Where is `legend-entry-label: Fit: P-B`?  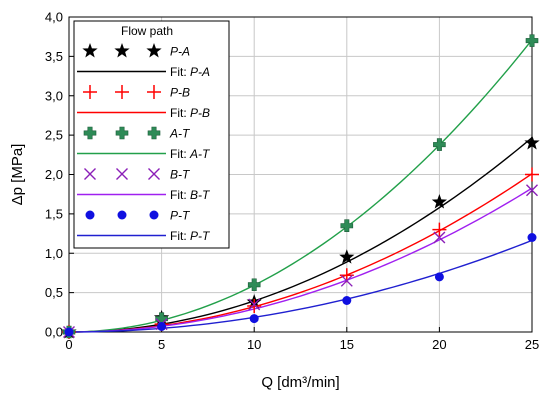
legend-entry-label: Fit: P-B is located at coordinates (190, 113).